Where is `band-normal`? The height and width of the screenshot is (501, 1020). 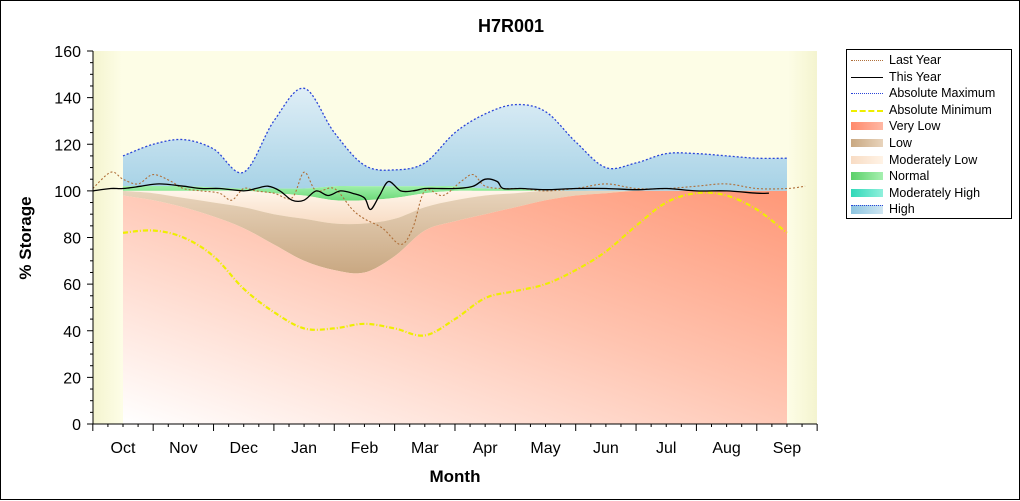
band-normal is located at coordinates (455, 193).